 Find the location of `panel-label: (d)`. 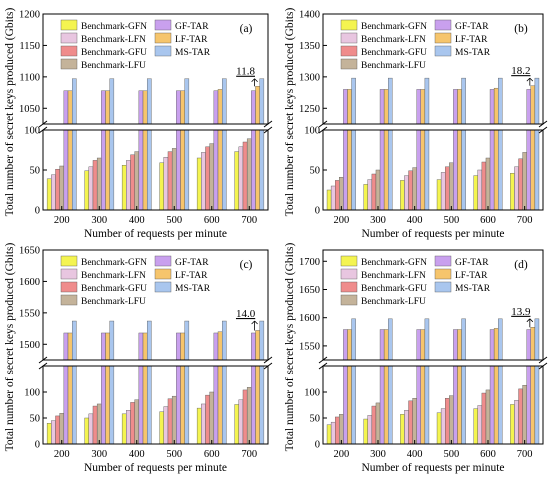

panel-label: (d) is located at coordinates (521, 265).